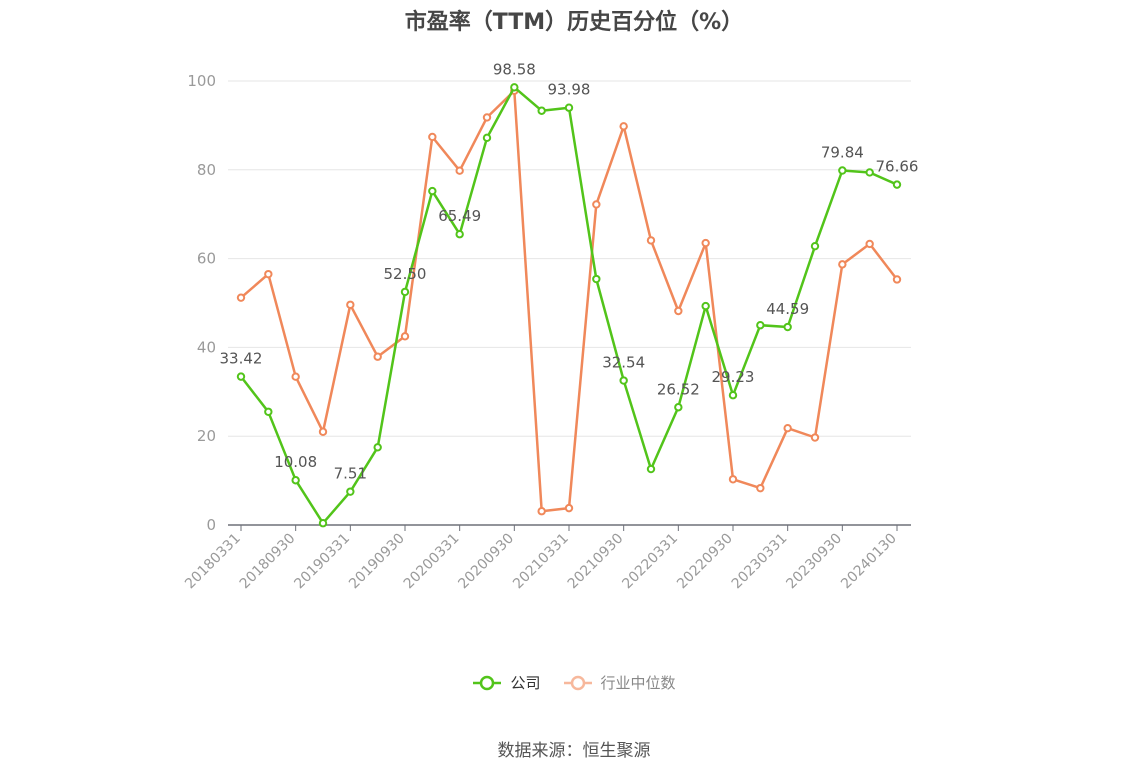 The width and height of the screenshot is (1148, 776). I want to click on legend-item-industry: 行业中位数, so click(619, 682).